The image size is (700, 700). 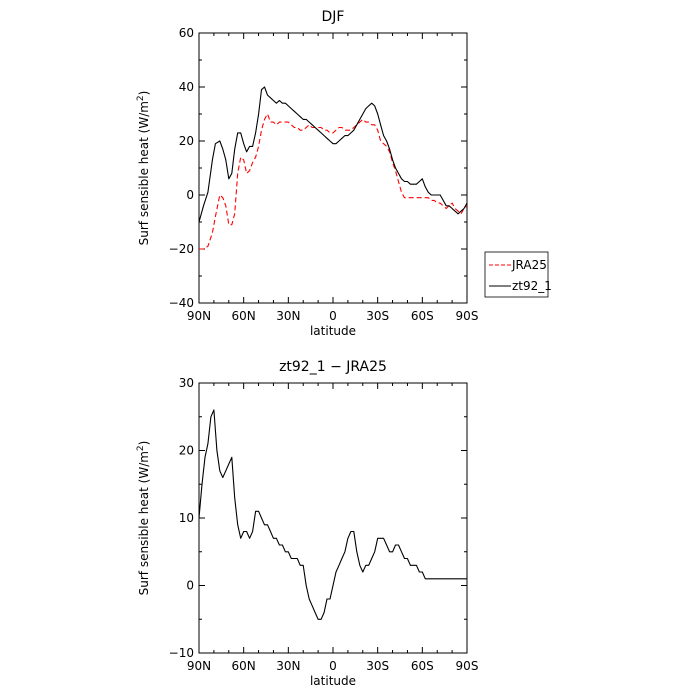 What do you see at coordinates (186, 518) in the screenshot?
I see `y-tick-label: 10` at bounding box center [186, 518].